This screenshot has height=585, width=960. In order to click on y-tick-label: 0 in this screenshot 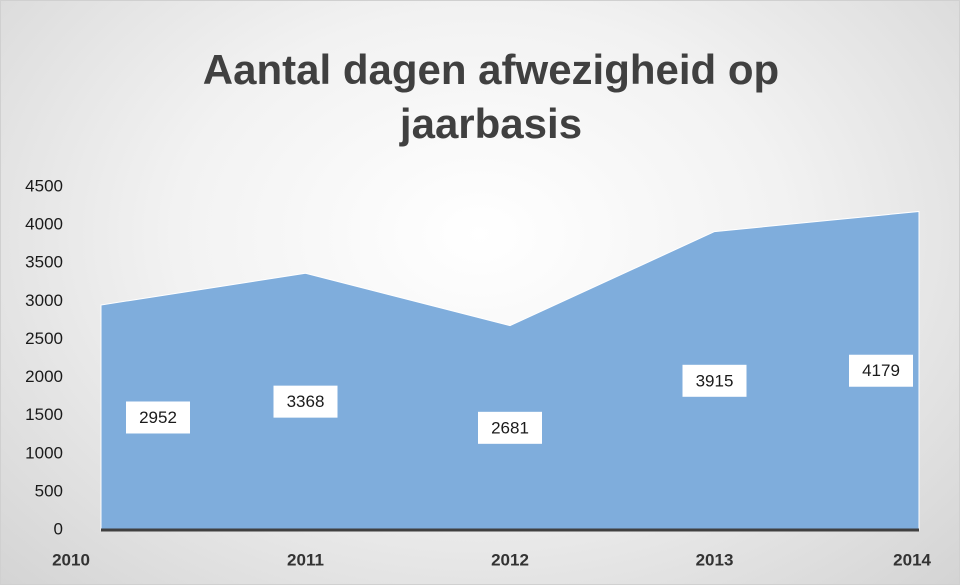, I will do `click(58, 528)`.